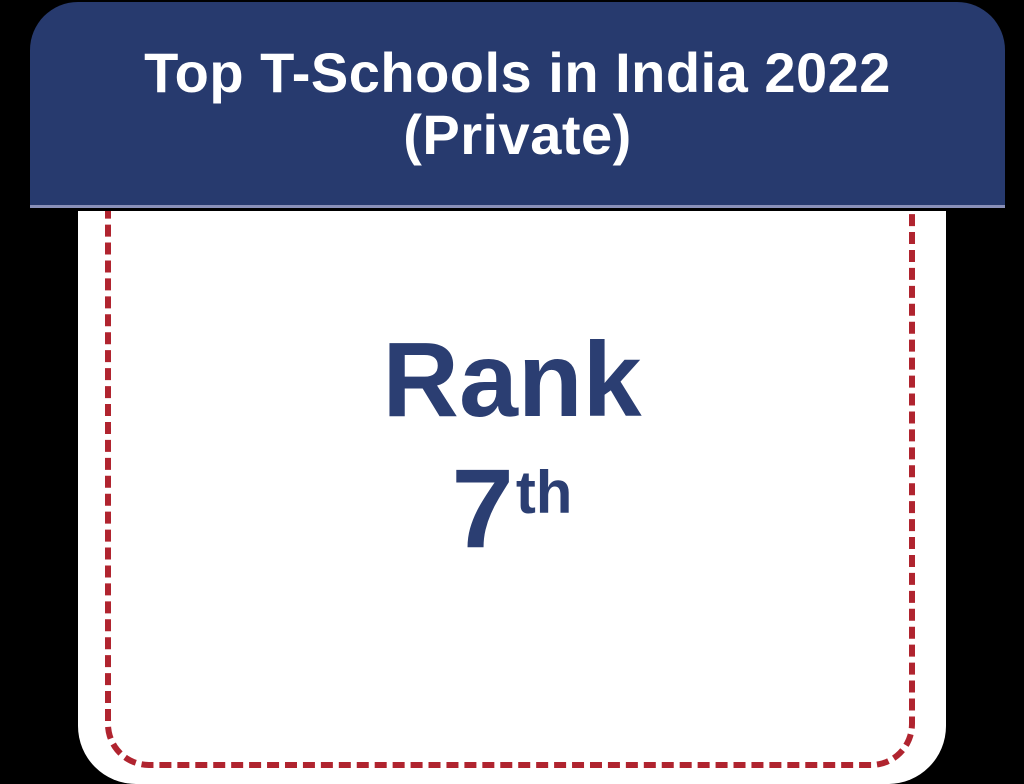  I want to click on badge-title-line-2: (Private), so click(517, 134).